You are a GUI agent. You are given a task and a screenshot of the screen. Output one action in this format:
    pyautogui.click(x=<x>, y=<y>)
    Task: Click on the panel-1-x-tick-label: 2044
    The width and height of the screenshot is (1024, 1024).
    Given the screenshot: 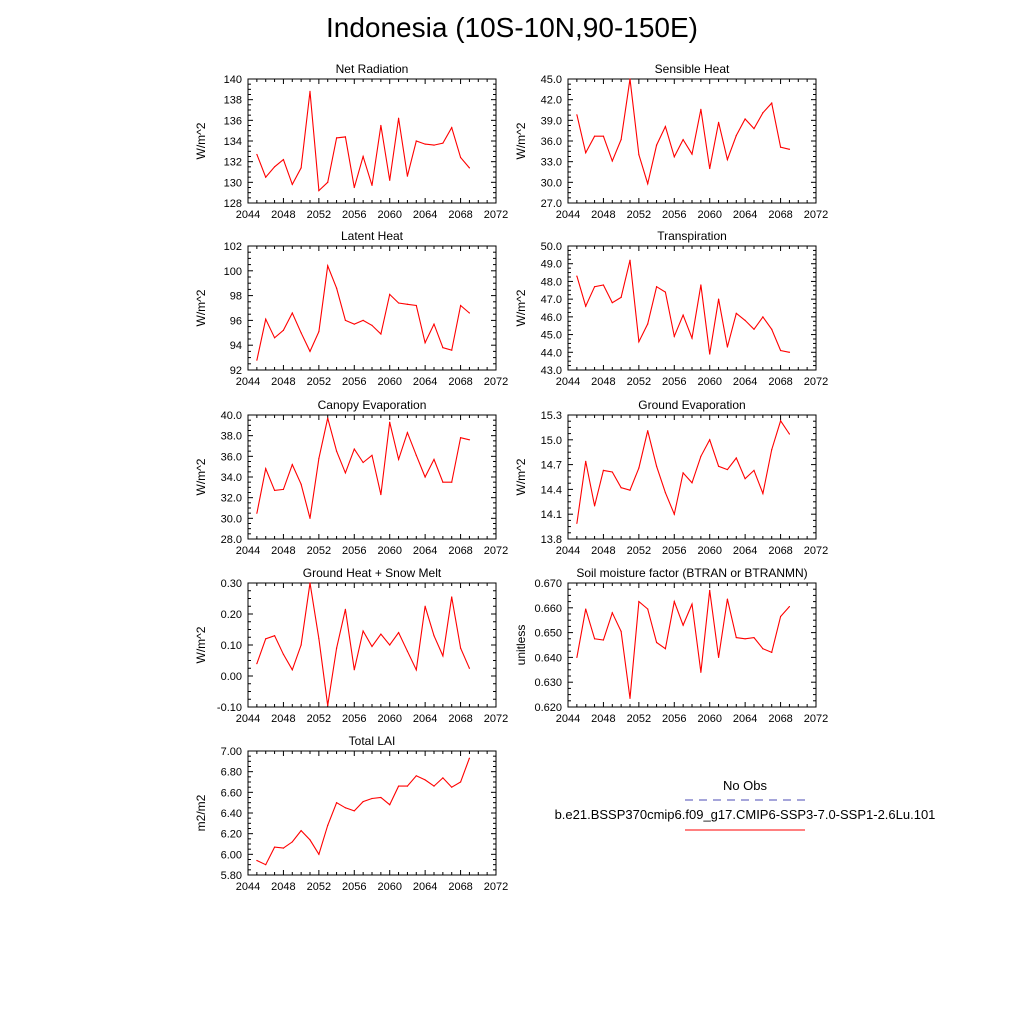 What is the action you would take?
    pyautogui.click(x=248, y=215)
    